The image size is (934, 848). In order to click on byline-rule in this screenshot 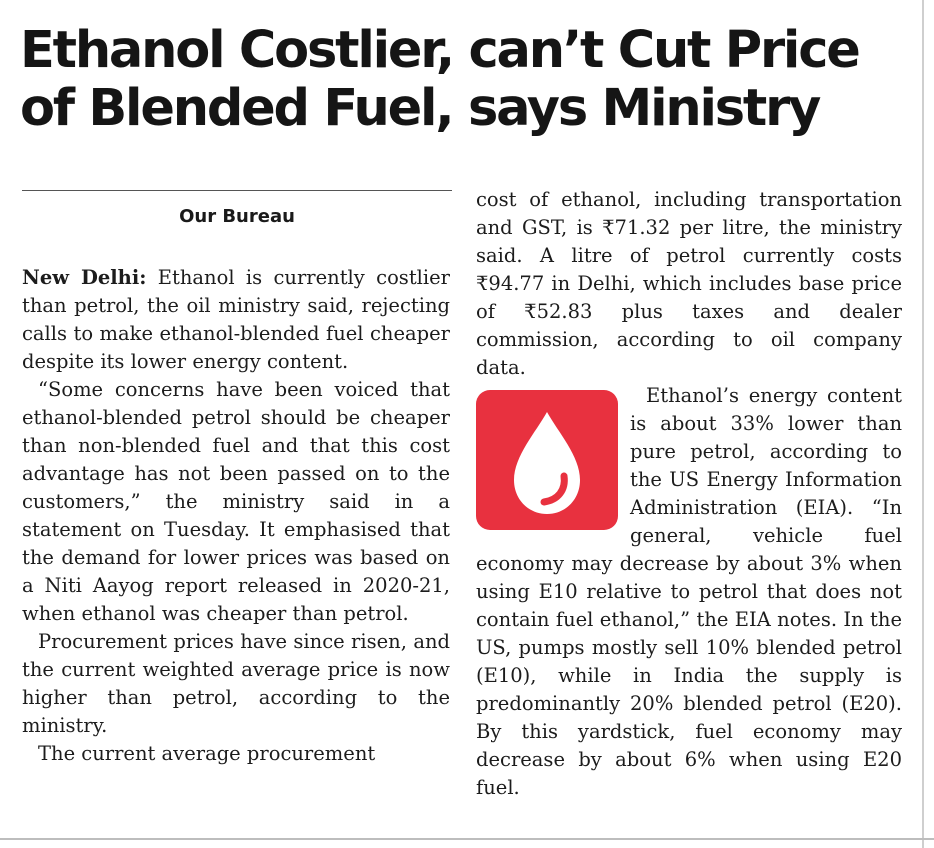, I will do `click(237, 190)`.